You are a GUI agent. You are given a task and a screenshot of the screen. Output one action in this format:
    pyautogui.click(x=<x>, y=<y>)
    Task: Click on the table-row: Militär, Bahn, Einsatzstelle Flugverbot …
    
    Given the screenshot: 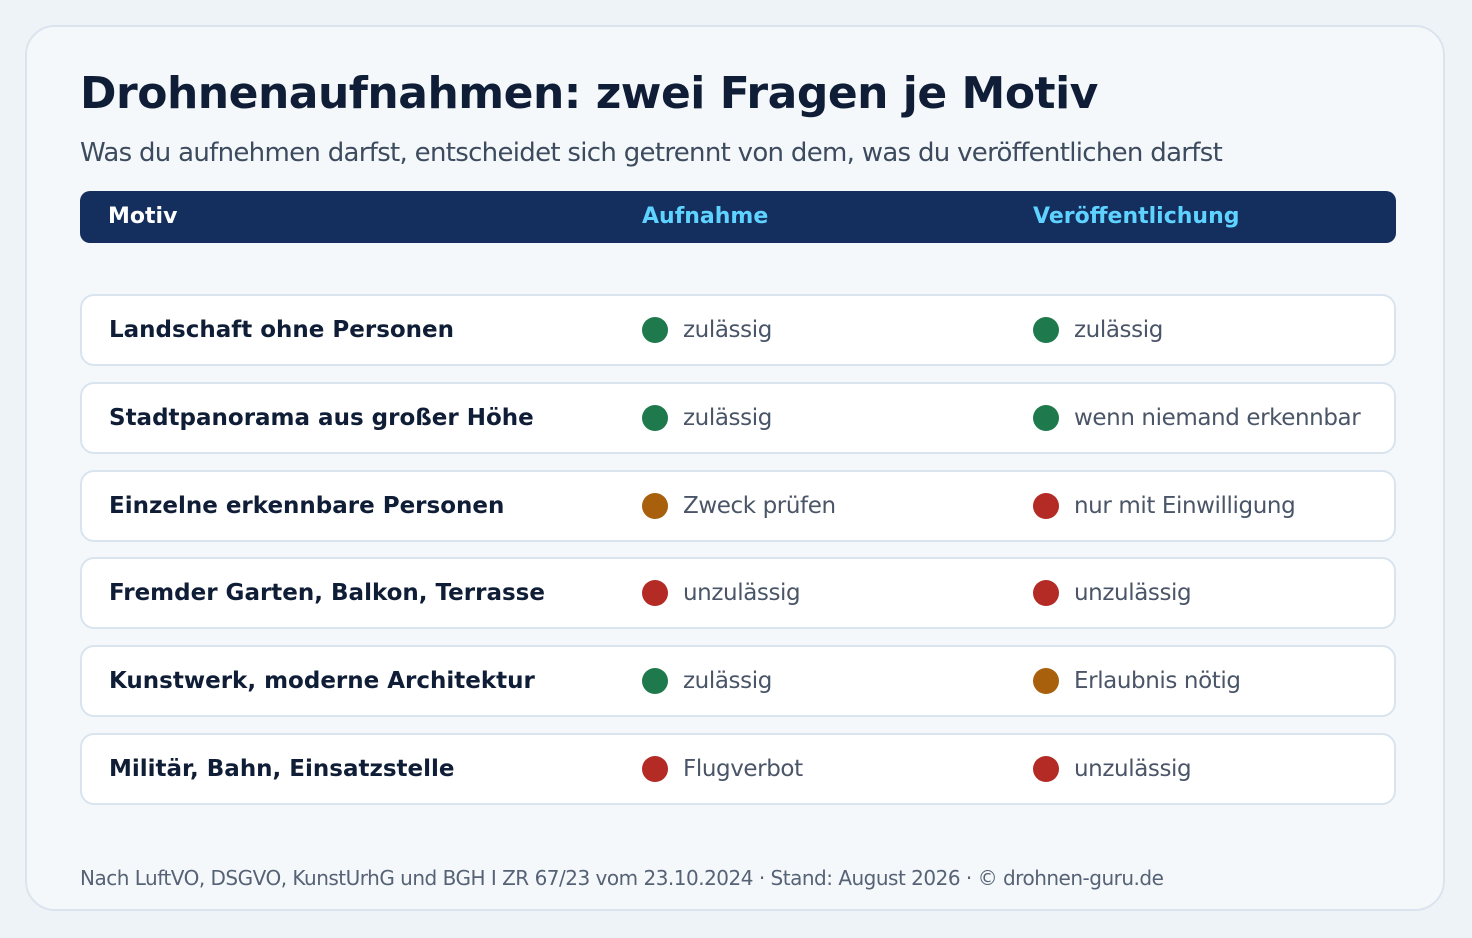 What is the action you would take?
    pyautogui.click(x=738, y=769)
    